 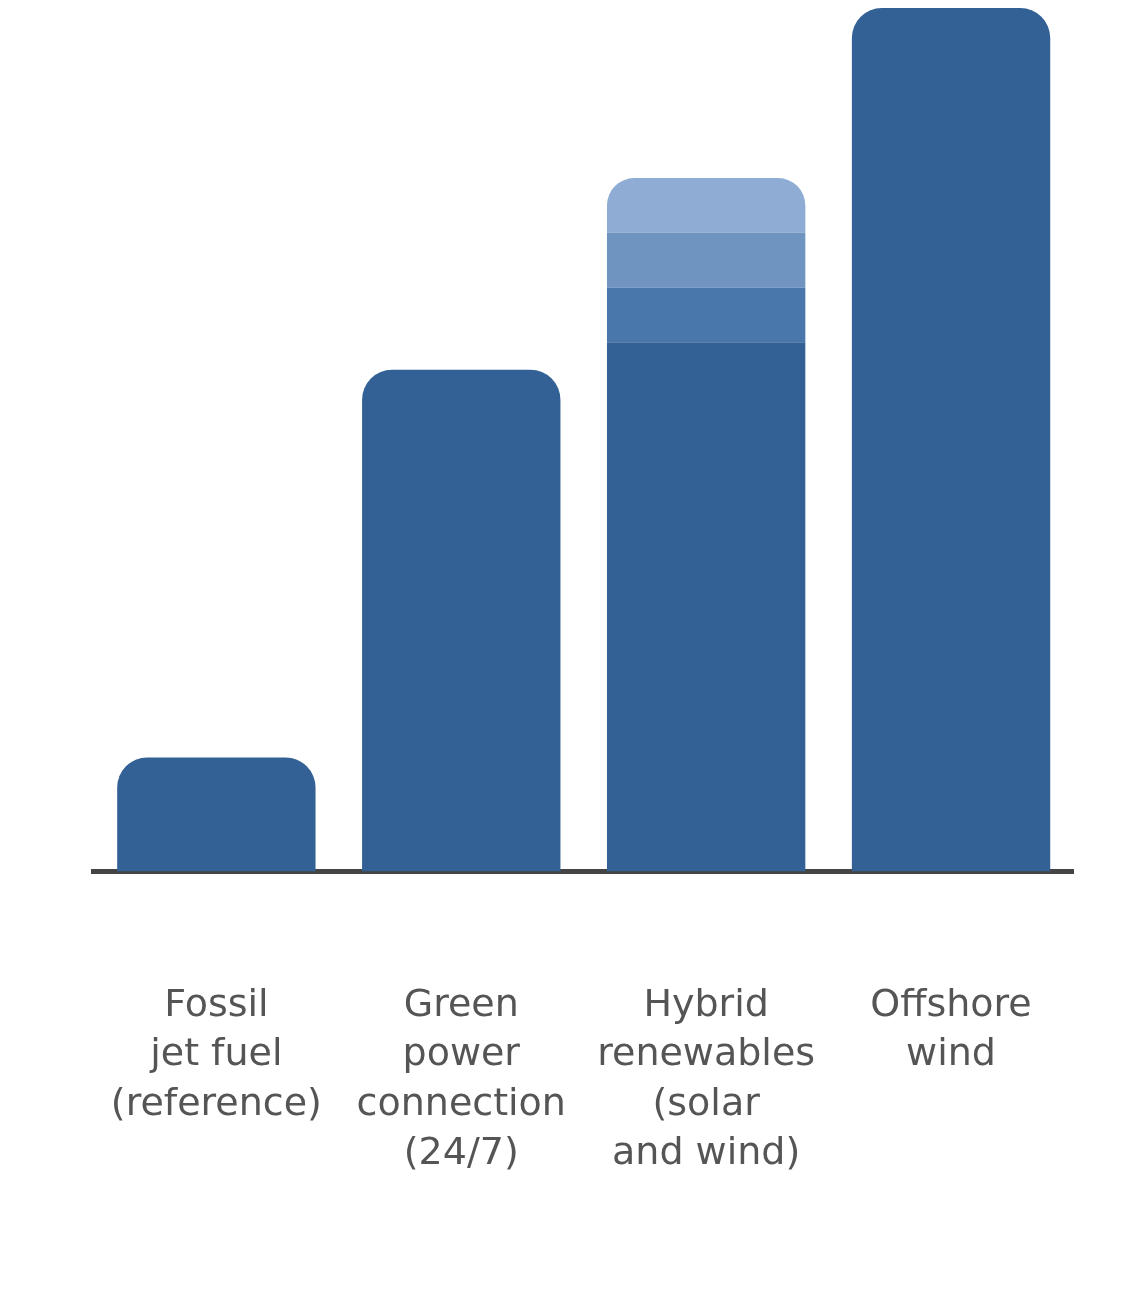 I want to click on x-tick-label: Hybrid renewables (solar and wind), so click(x=706, y=1077).